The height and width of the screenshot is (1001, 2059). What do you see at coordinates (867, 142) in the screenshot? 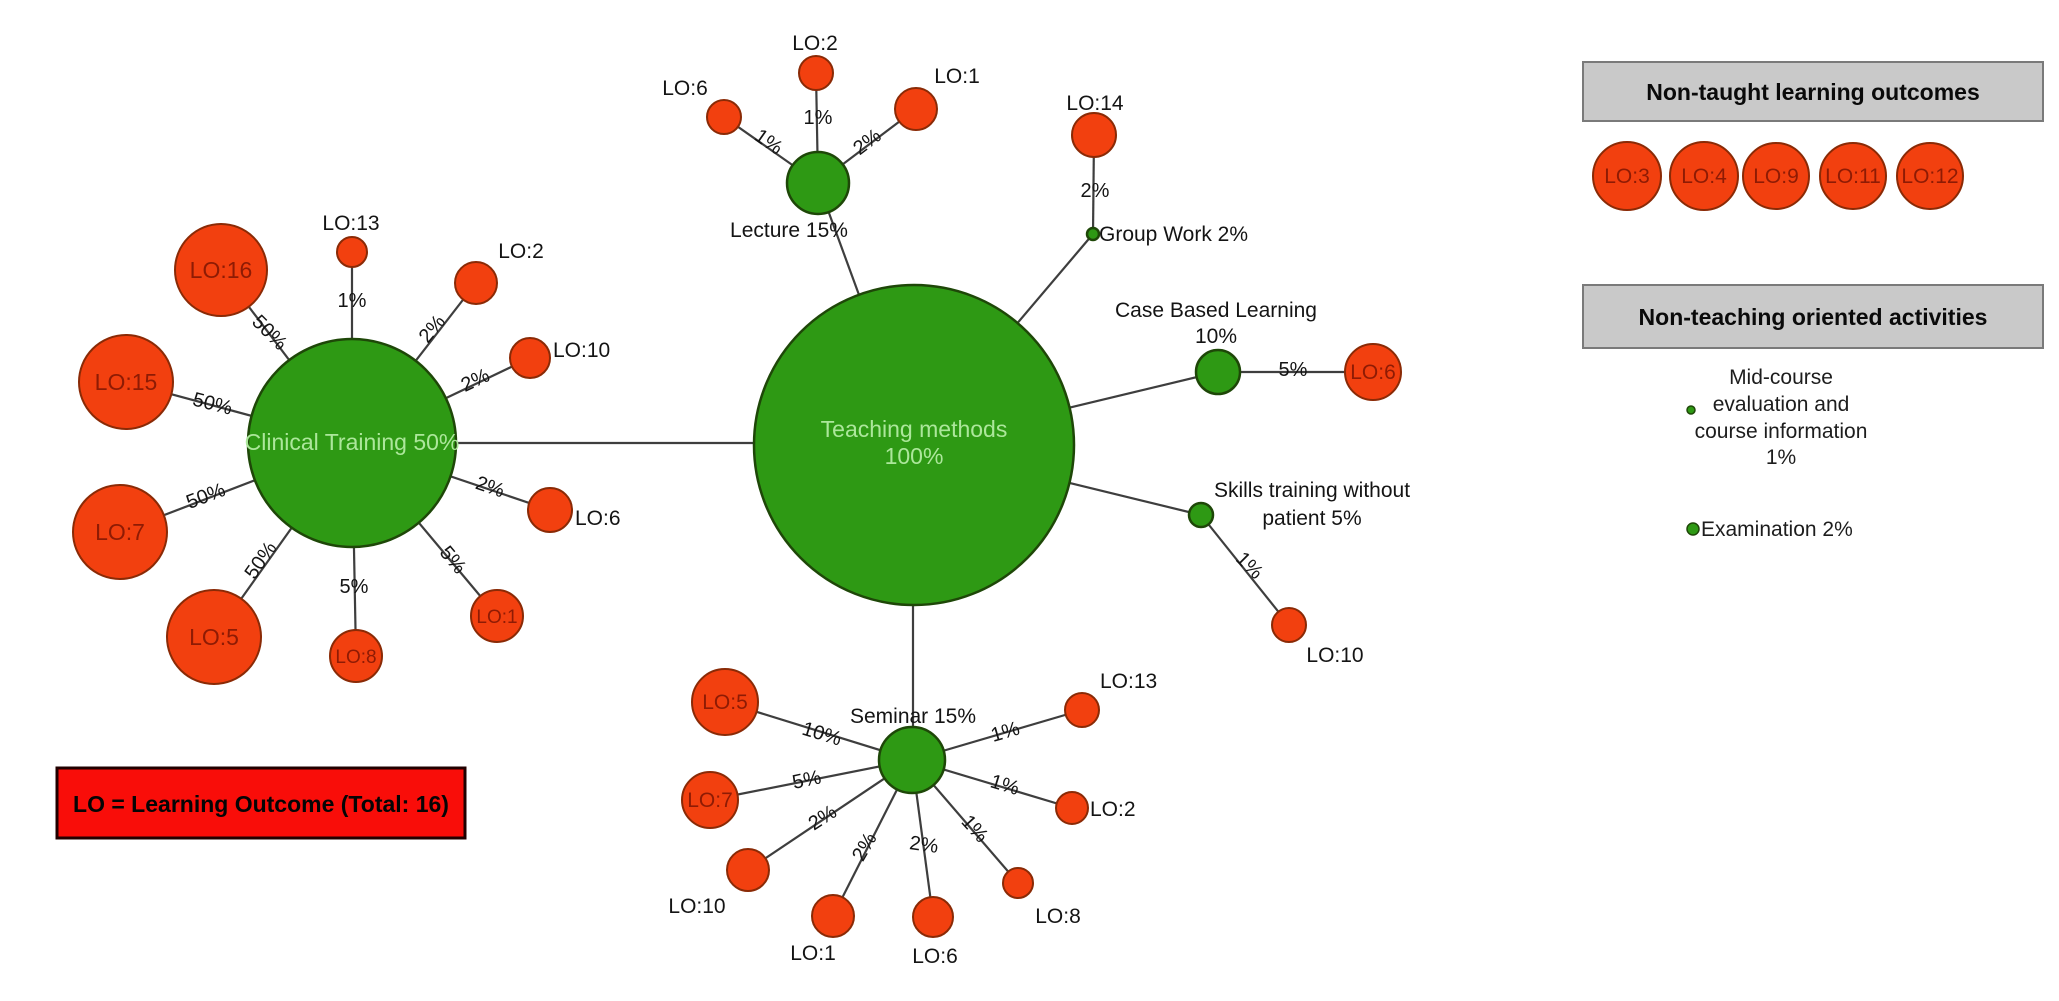
I see `pct-lecture-lo1: 2%` at bounding box center [867, 142].